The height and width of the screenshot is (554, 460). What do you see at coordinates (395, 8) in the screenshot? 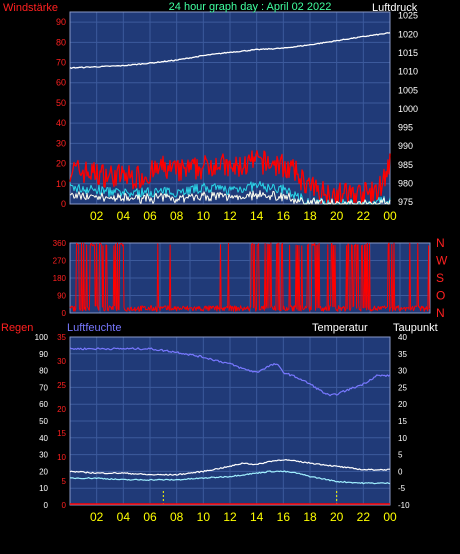
I see `header-right-label: Luftdruck` at bounding box center [395, 8].